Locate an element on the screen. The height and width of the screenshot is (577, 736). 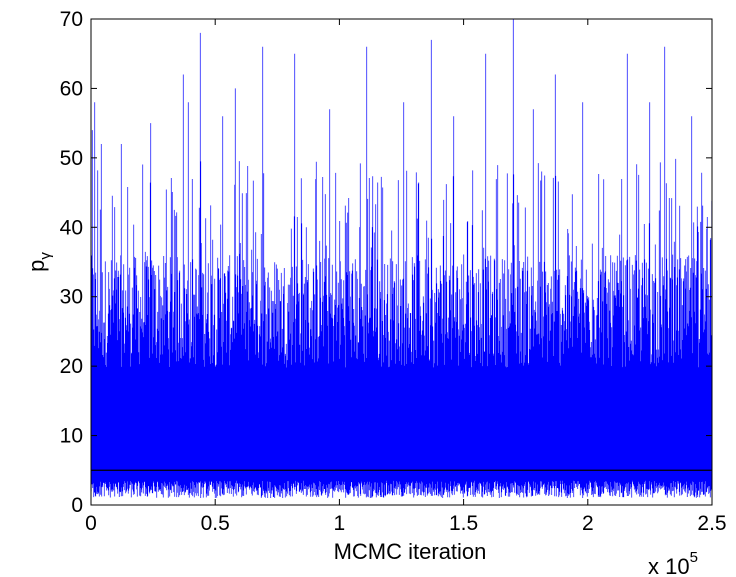
y-tick-labels: 0 10 20 30 40 50 60 70 is located at coordinates (71, 262).